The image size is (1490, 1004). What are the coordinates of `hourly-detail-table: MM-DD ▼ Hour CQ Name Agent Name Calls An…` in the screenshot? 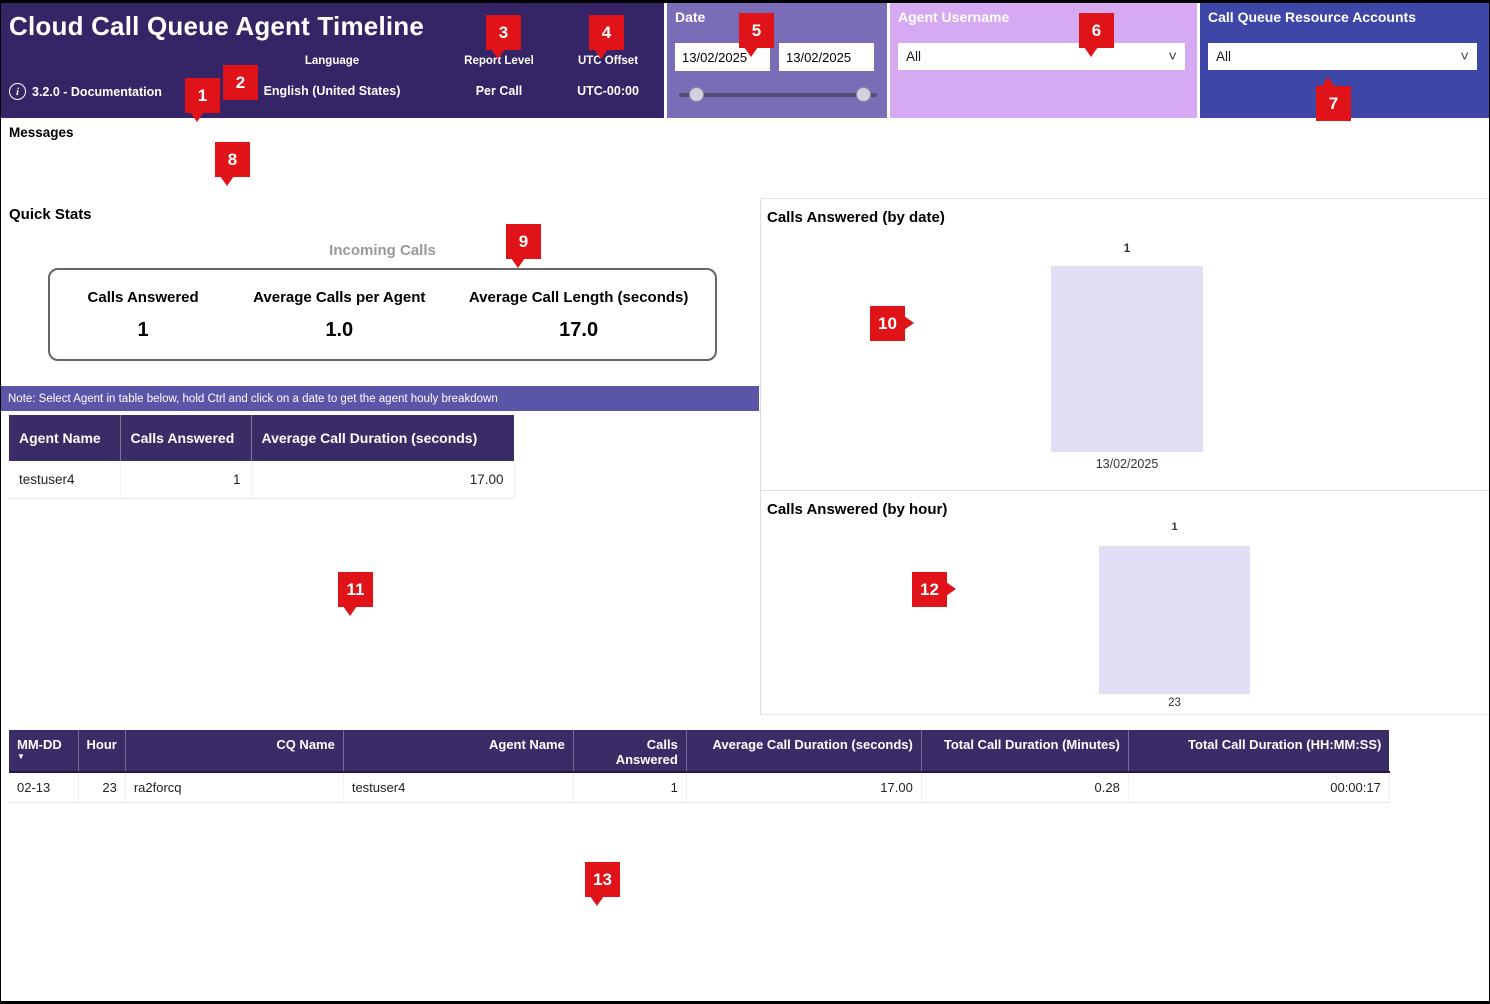 It's located at (699, 766).